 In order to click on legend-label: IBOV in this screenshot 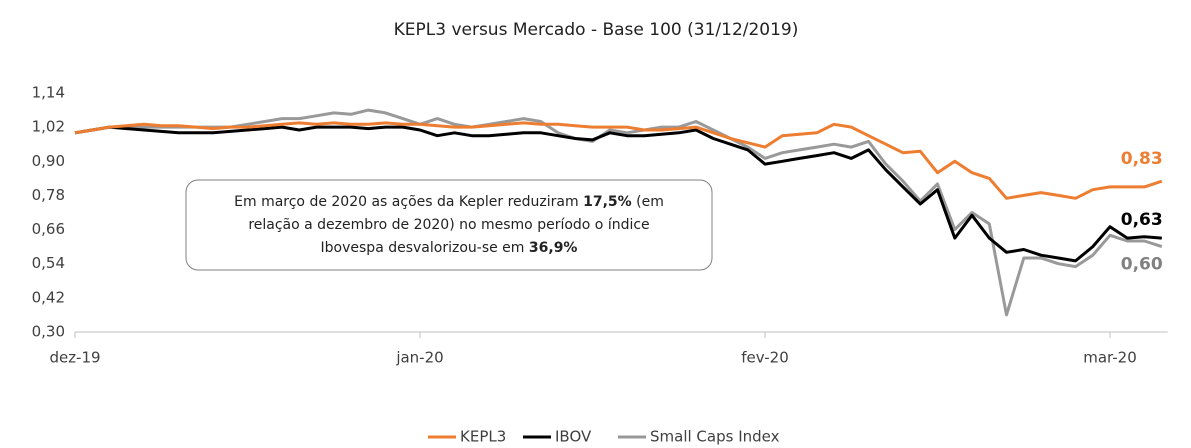, I will do `click(573, 437)`.